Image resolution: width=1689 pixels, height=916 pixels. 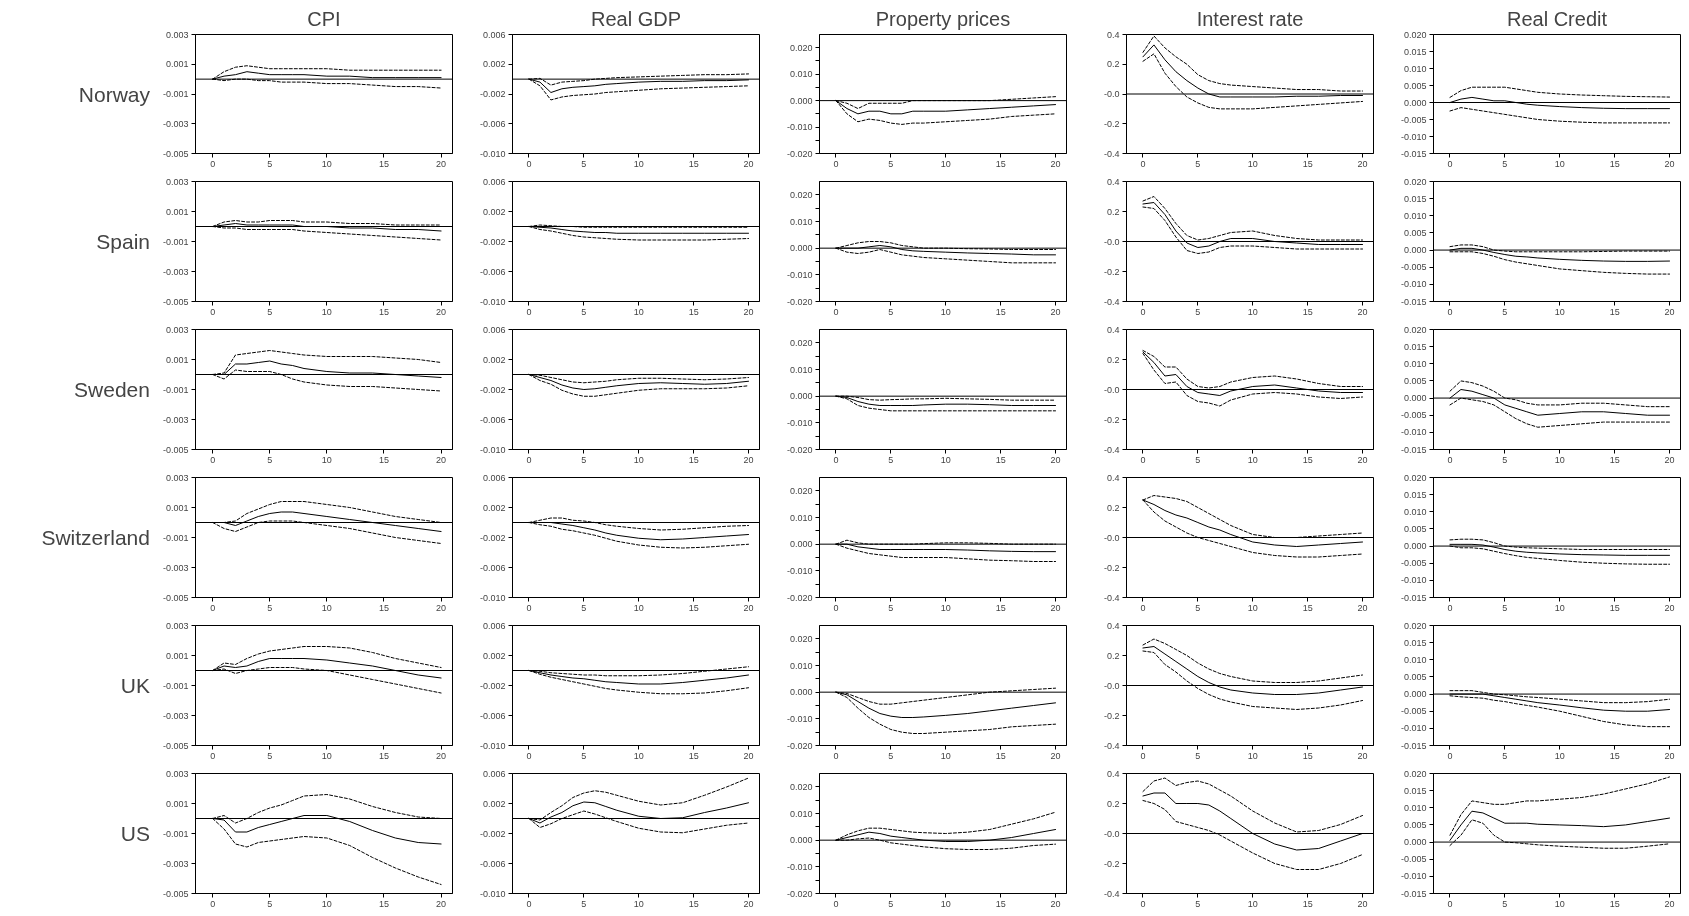 What do you see at coordinates (799, 745) in the screenshot?
I see `y-tick-label: -0.020` at bounding box center [799, 745].